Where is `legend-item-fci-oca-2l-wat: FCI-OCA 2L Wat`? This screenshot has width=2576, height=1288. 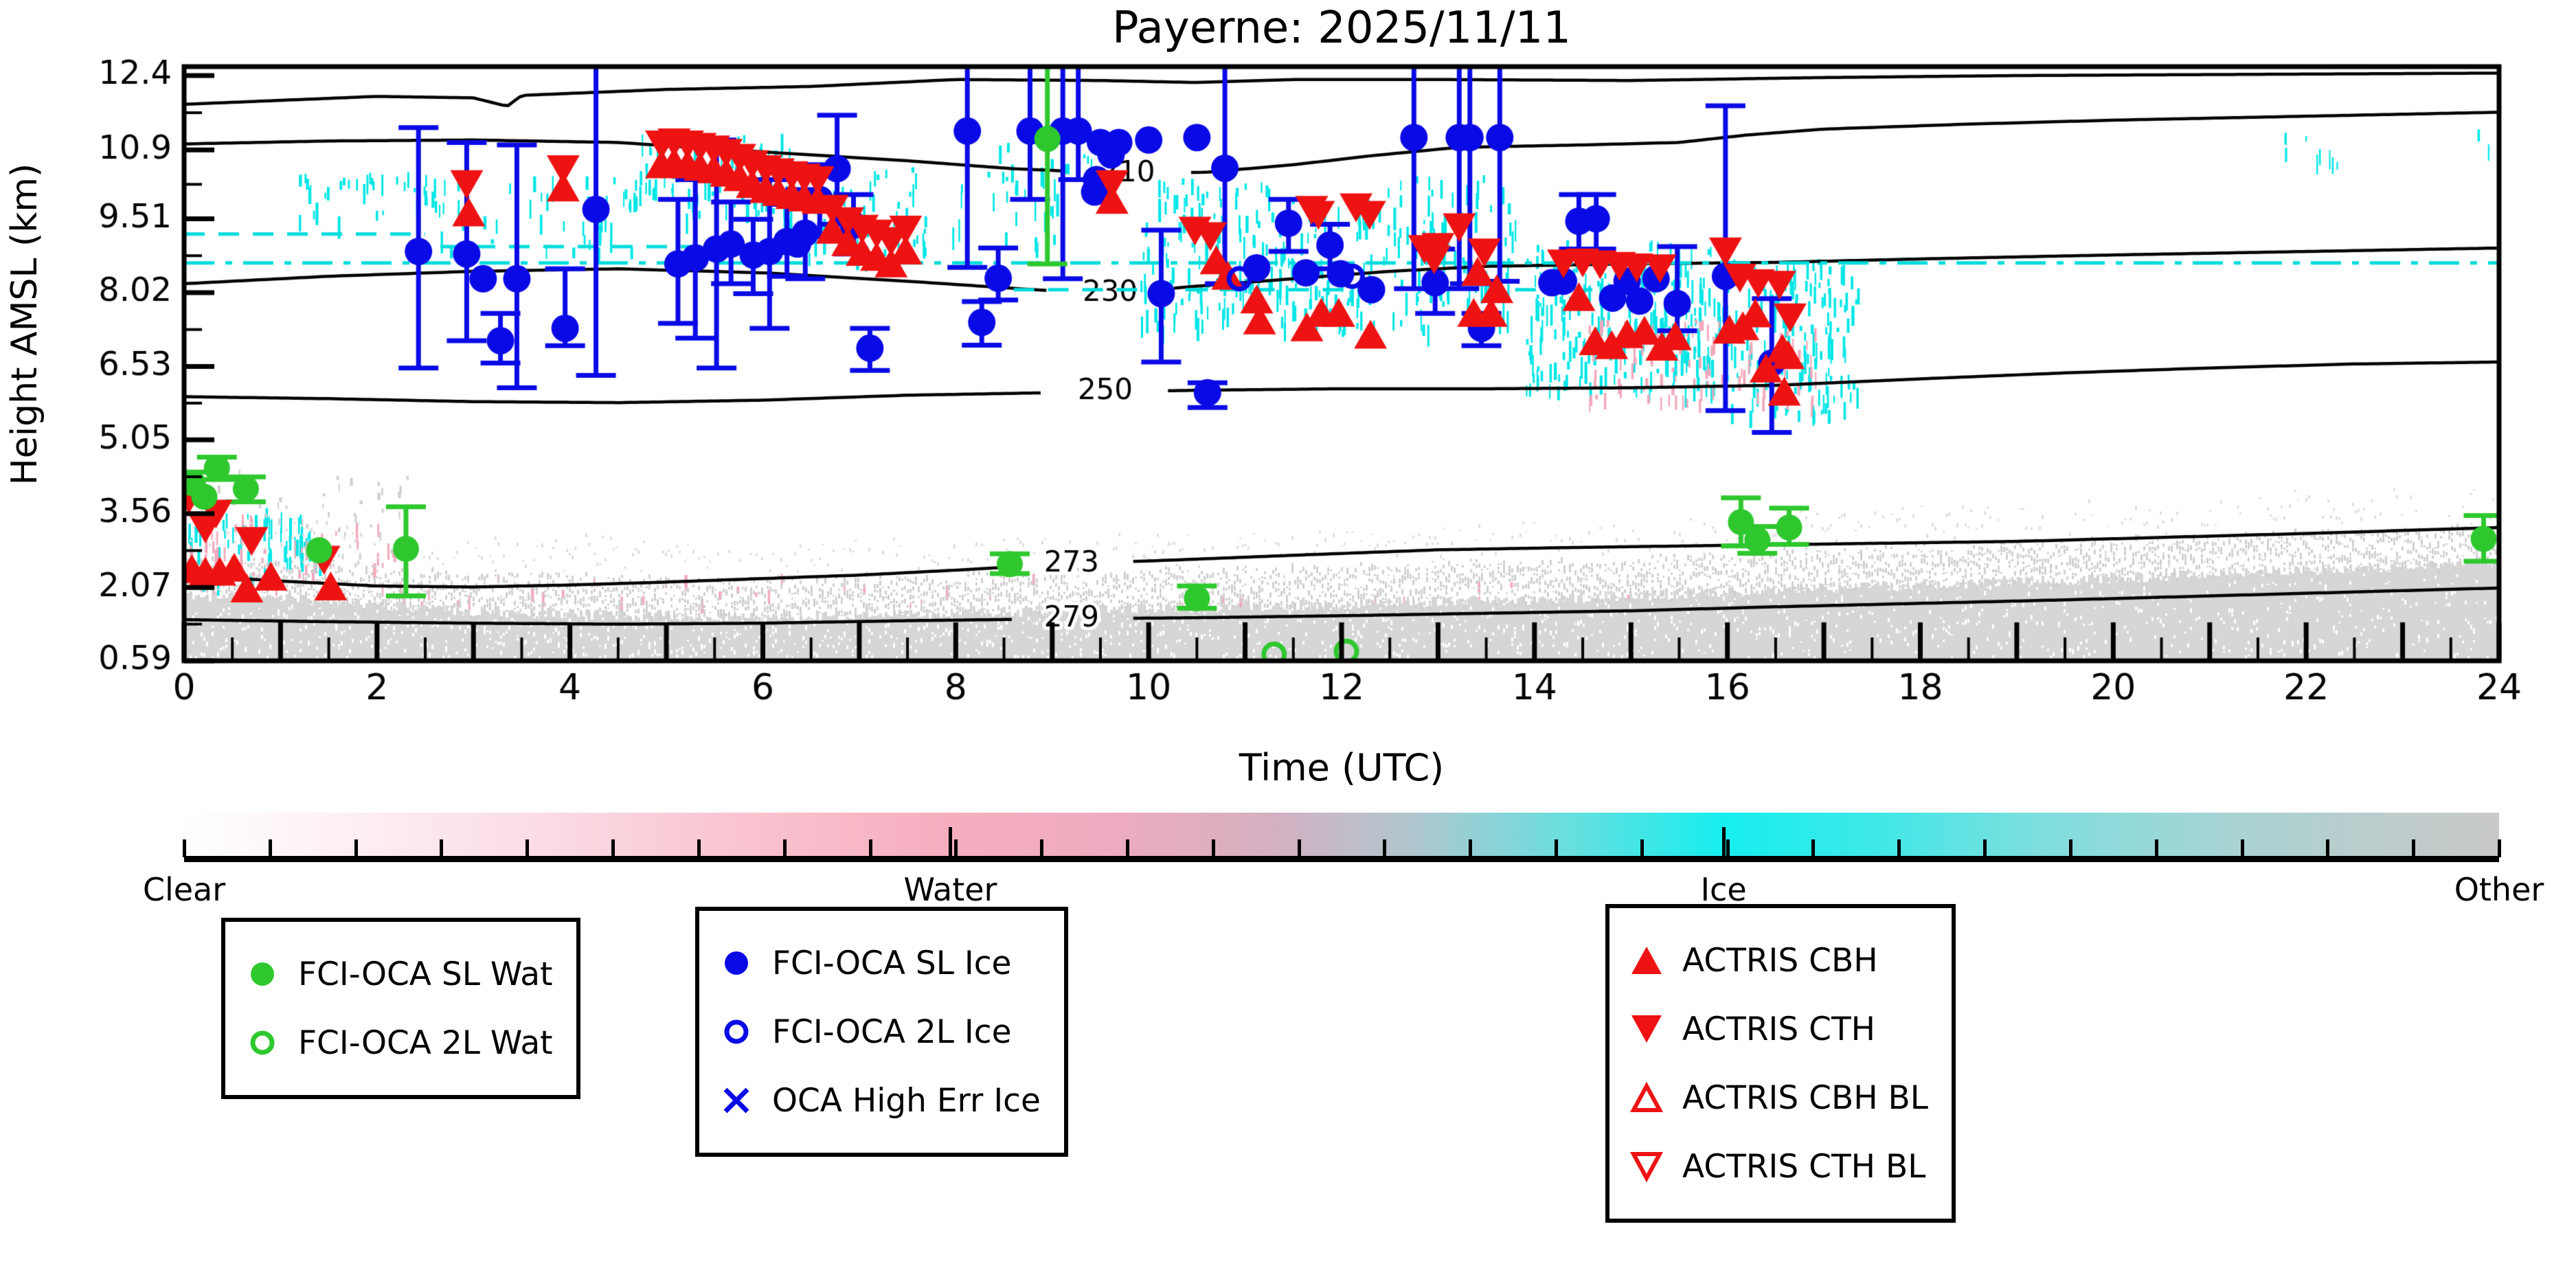 legend-item-fci-oca-2l-wat: FCI-OCA 2L Wat is located at coordinates (399, 1042).